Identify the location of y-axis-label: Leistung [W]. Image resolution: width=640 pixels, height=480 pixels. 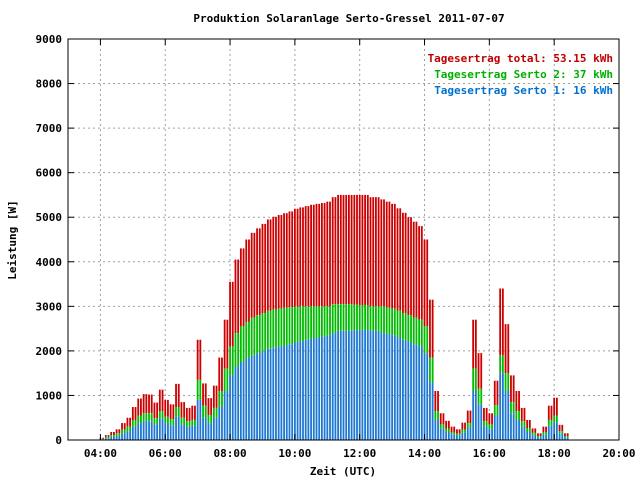
(12, 239).